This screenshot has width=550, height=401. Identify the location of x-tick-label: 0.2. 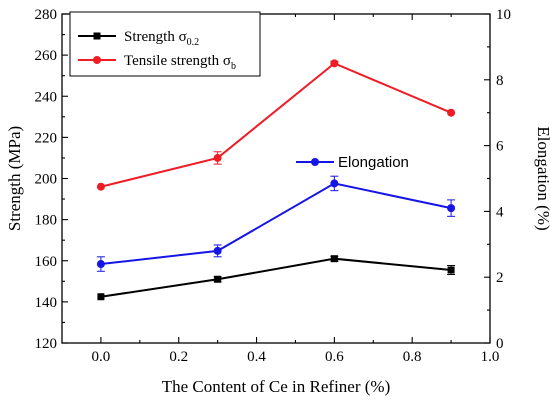
(178, 357).